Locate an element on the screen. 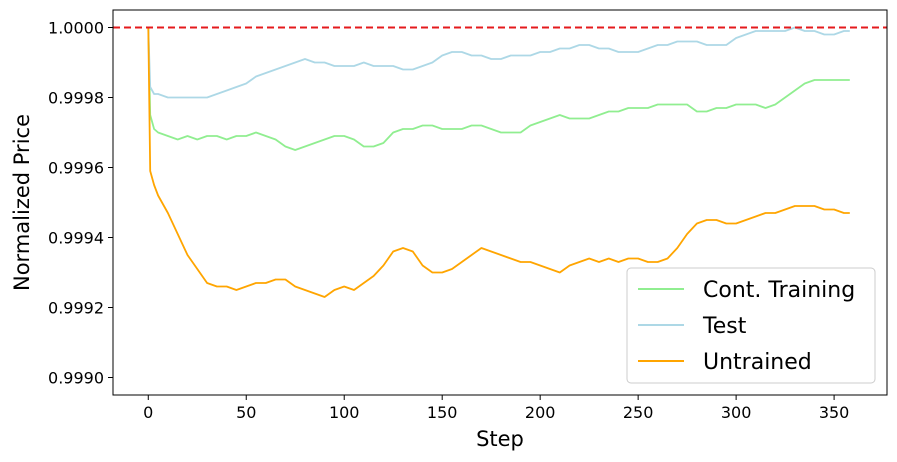 The image size is (897, 462). x-tick-label-1: 50 is located at coordinates (246, 412).